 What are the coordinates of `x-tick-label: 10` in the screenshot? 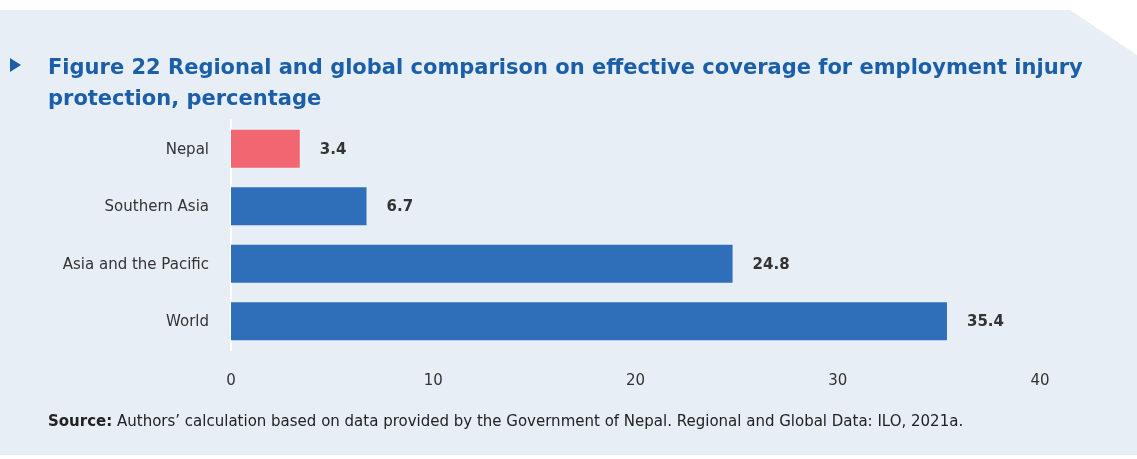 It's located at (433, 379).